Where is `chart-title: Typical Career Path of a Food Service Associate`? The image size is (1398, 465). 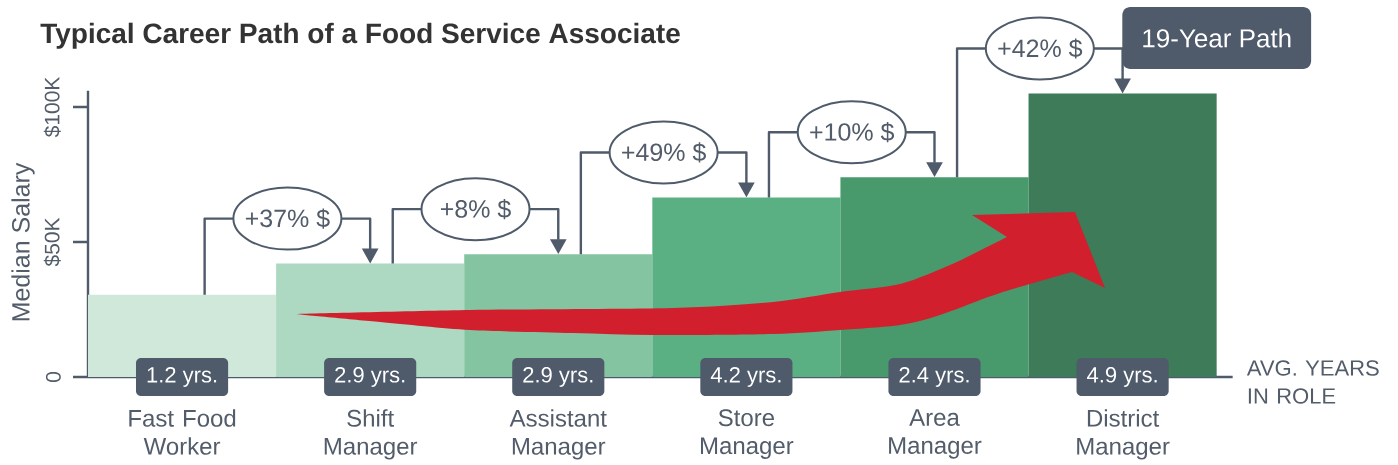
chart-title: Typical Career Path of a Food Service Associate is located at coordinates (360, 35).